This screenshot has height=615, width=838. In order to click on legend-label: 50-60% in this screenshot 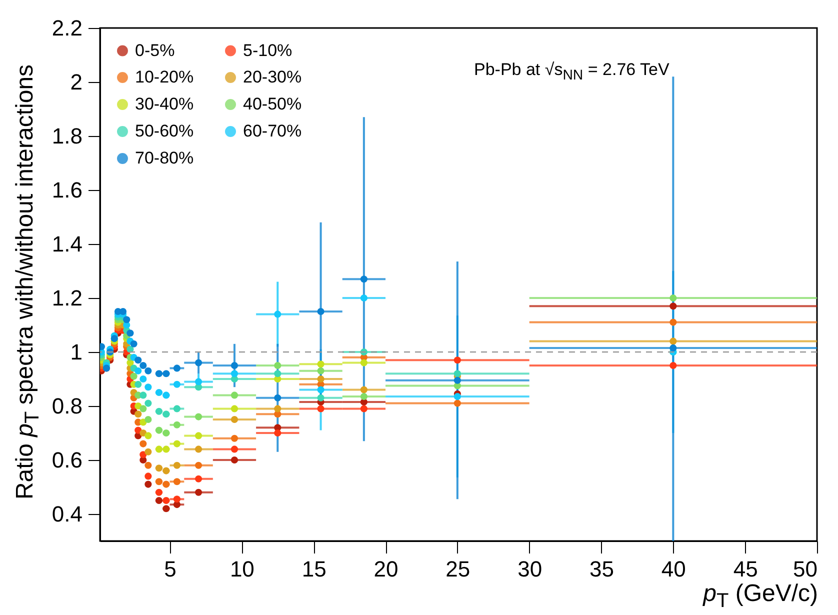, I will do `click(164, 131)`.